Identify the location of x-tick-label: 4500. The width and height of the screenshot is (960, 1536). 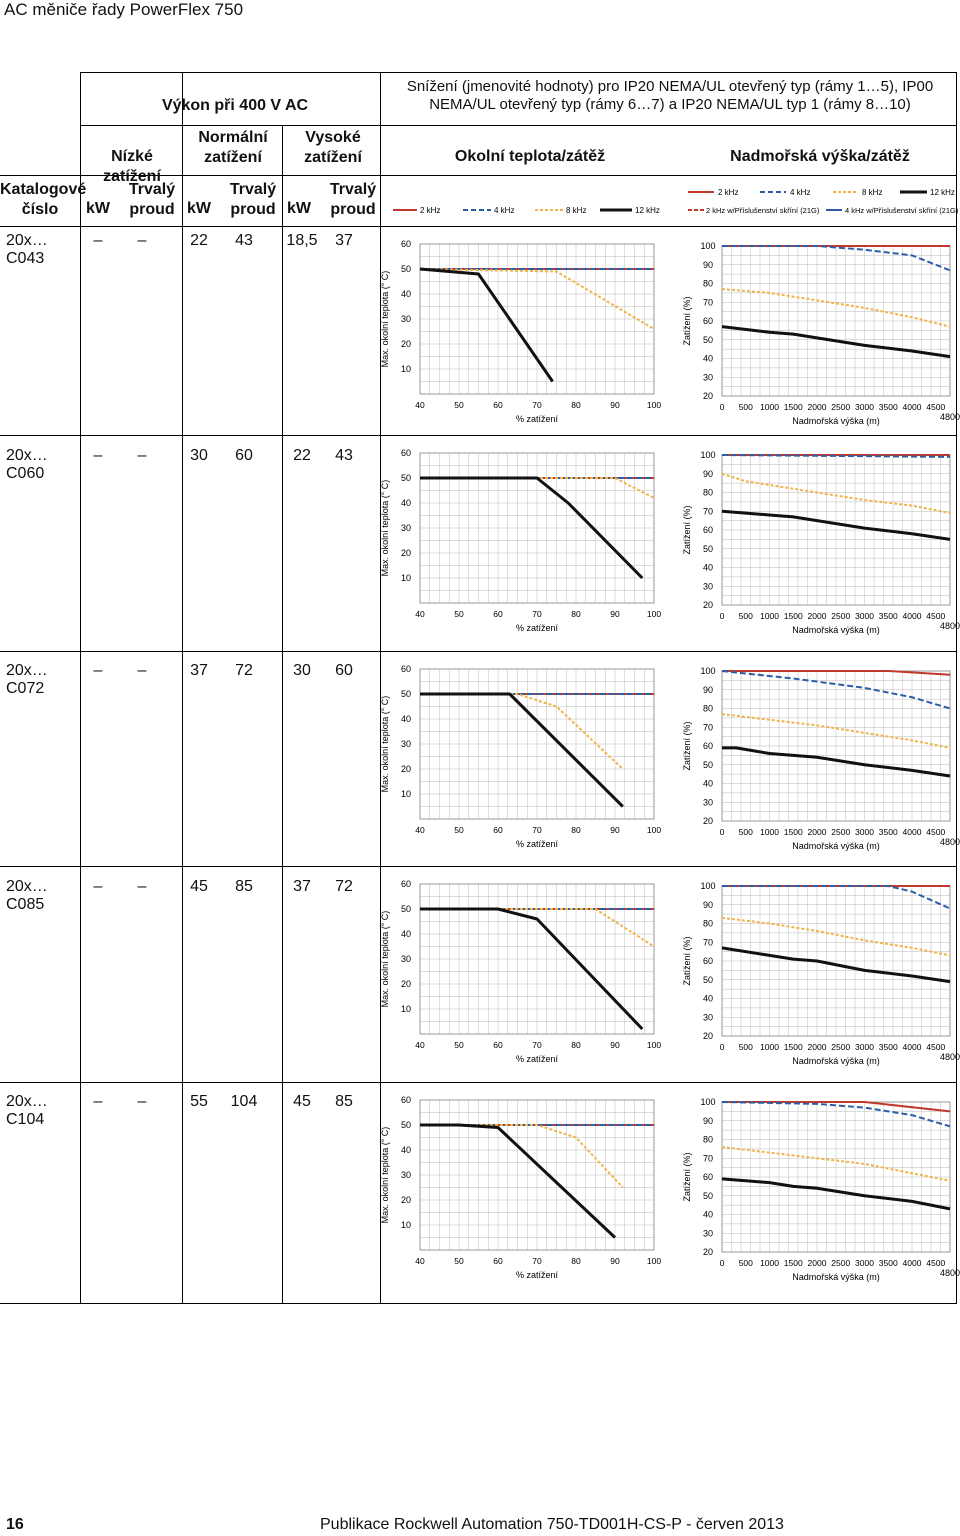
(935, 407).